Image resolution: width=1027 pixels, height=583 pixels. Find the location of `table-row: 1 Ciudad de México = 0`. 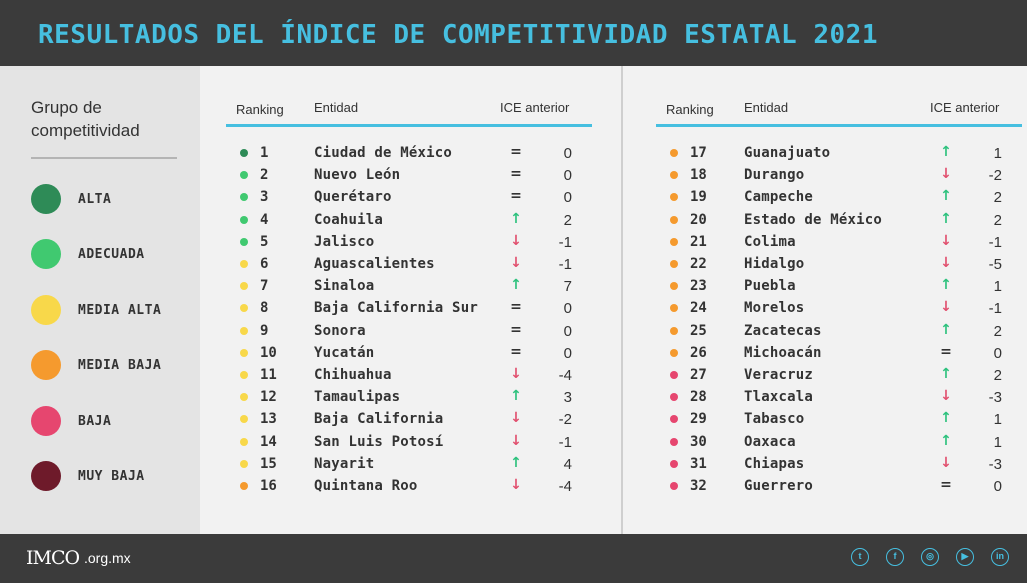

table-row: 1 Ciudad de México = 0 is located at coordinates (400, 154).